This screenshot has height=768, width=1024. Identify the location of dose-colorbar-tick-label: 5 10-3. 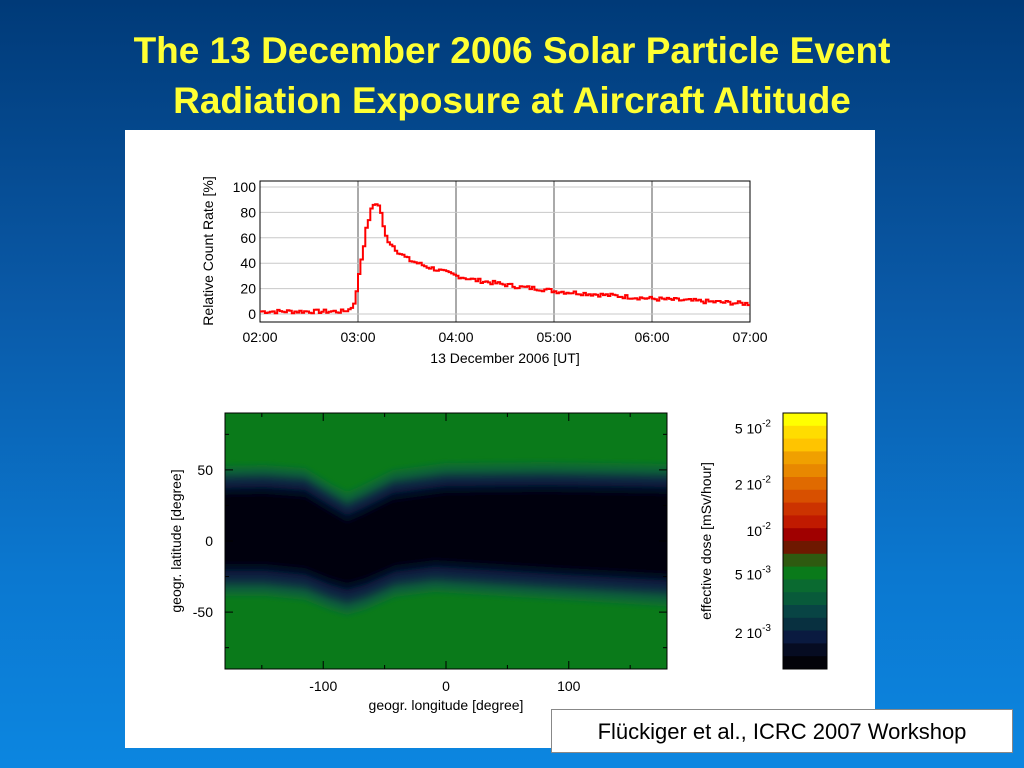
(753, 573).